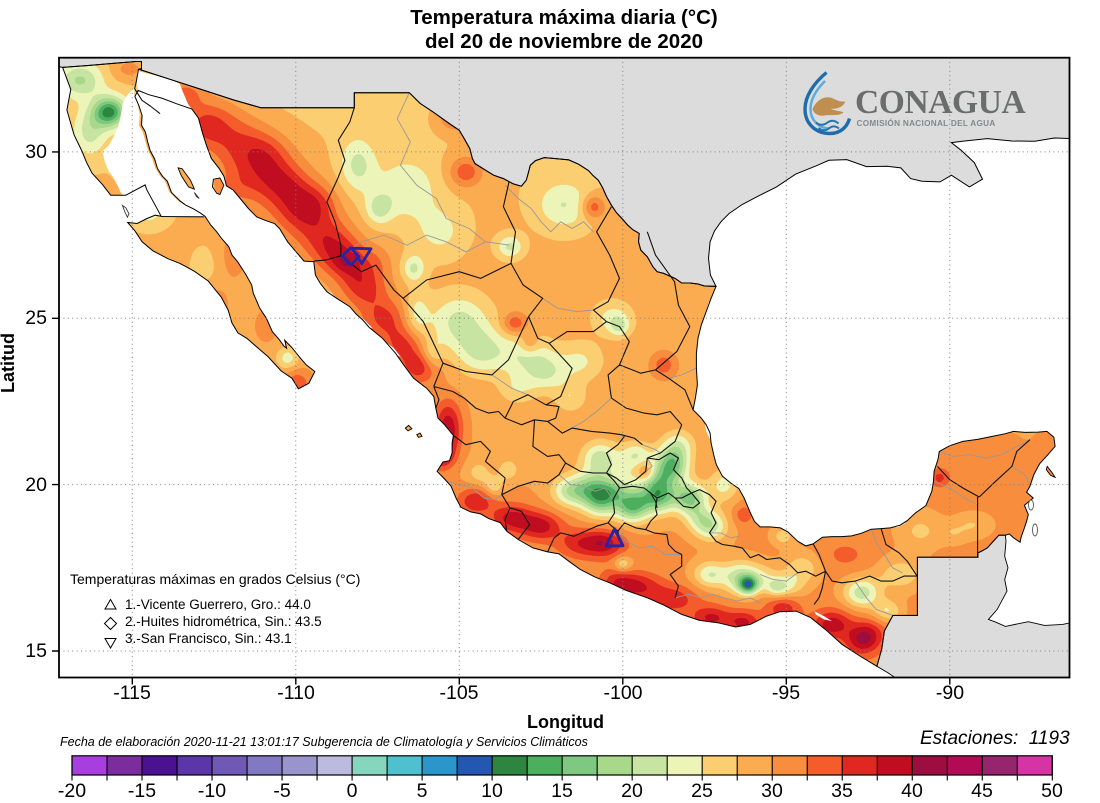  Describe the element at coordinates (940, 102) in the screenshot. I see `svg-text: CONAGUA` at that location.